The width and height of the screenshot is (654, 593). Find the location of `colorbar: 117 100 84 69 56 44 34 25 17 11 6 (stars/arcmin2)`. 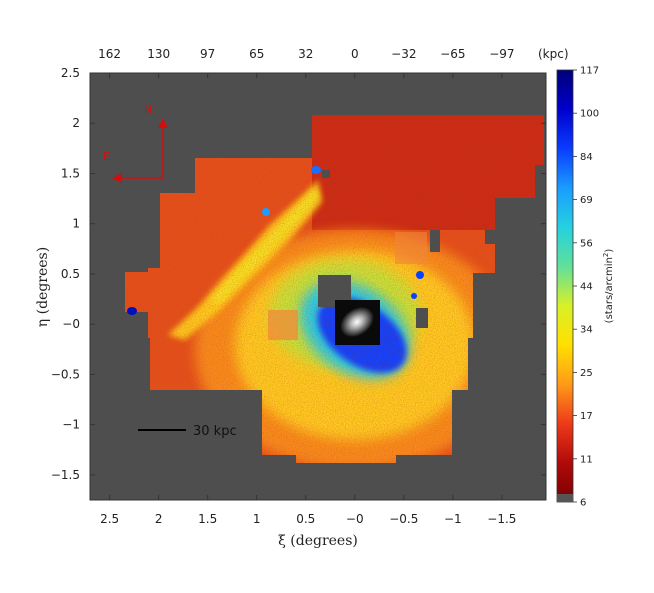

colorbar: 117 100 84 69 56 44 34 25 17 11 6 (stars/arcmin2) is located at coordinates (585, 287).